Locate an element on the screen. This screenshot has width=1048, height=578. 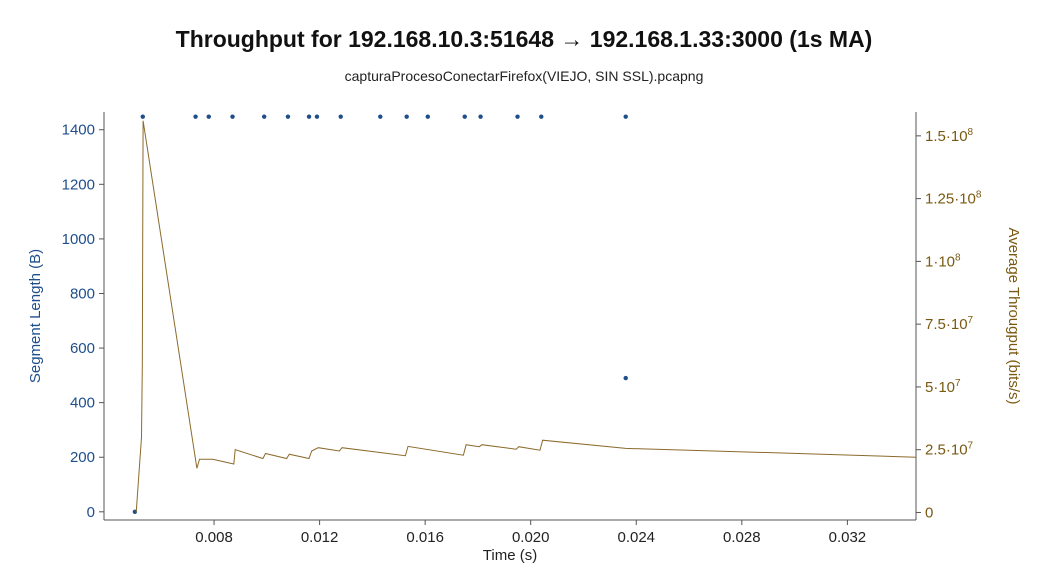
y-tick-label: 1400 is located at coordinates (78, 130).